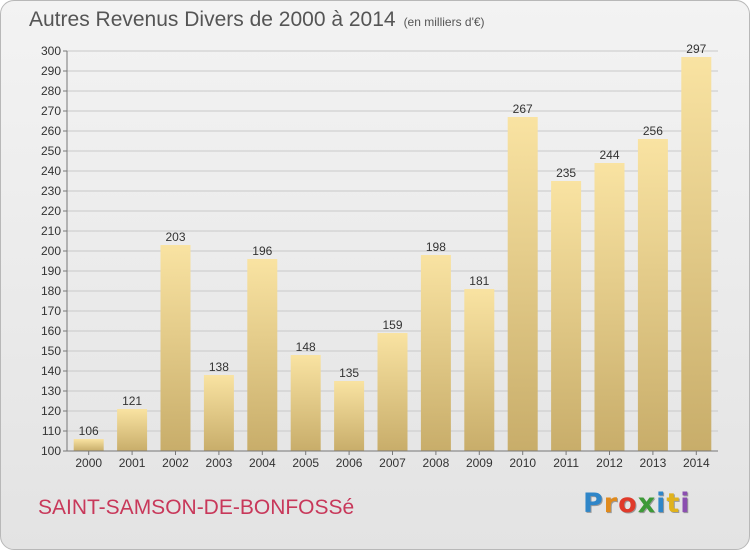 The height and width of the screenshot is (550, 750). Describe the element at coordinates (51, 231) in the screenshot. I see `y-tick-label: 210` at that location.